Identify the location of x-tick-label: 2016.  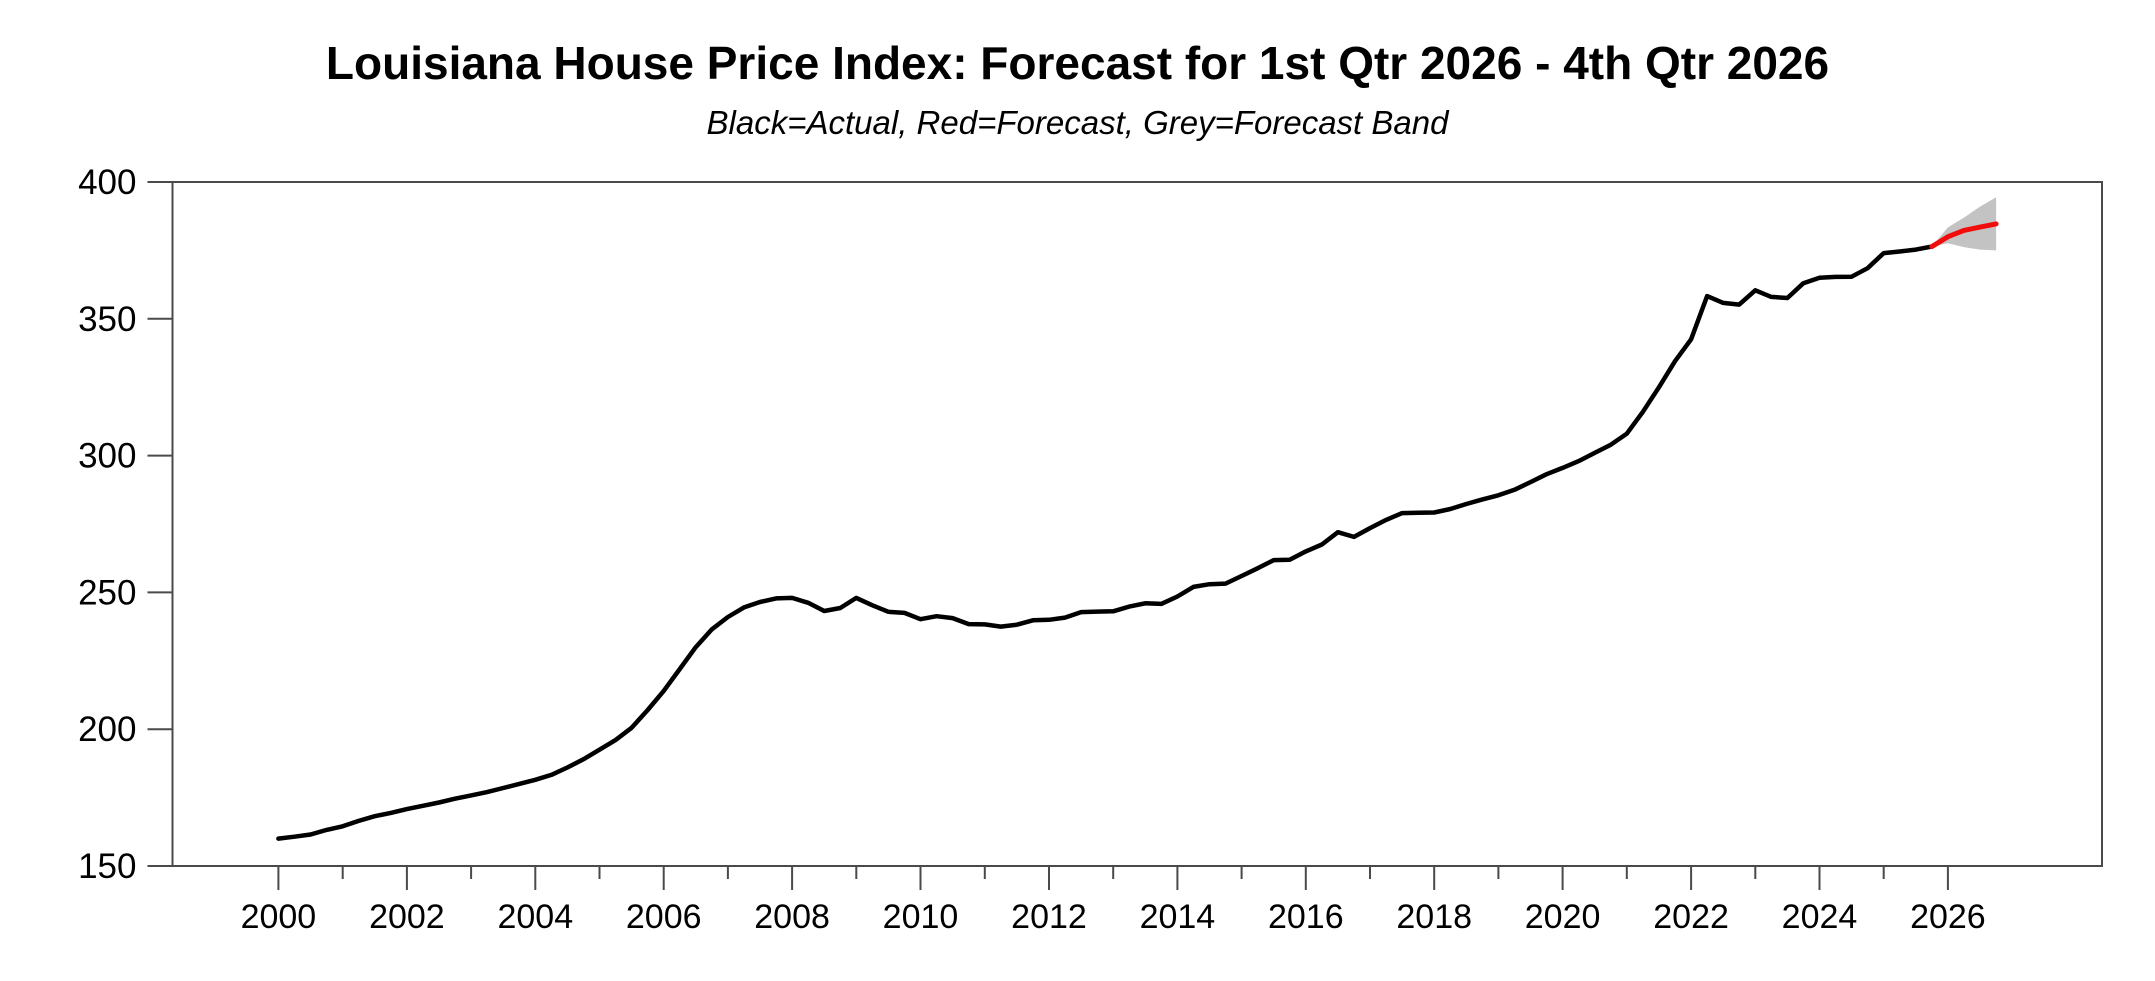
(1306, 917).